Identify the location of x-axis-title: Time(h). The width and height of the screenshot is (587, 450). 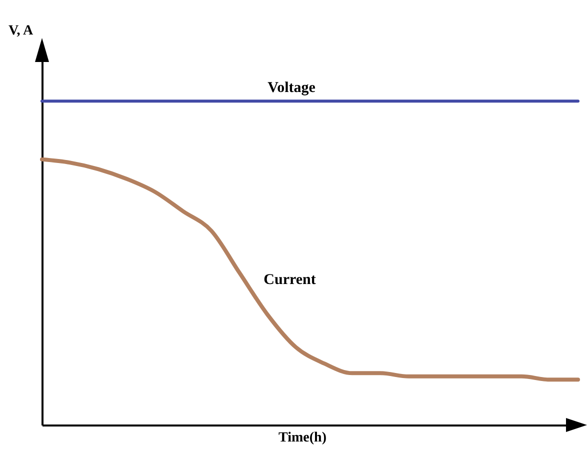
(302, 438).